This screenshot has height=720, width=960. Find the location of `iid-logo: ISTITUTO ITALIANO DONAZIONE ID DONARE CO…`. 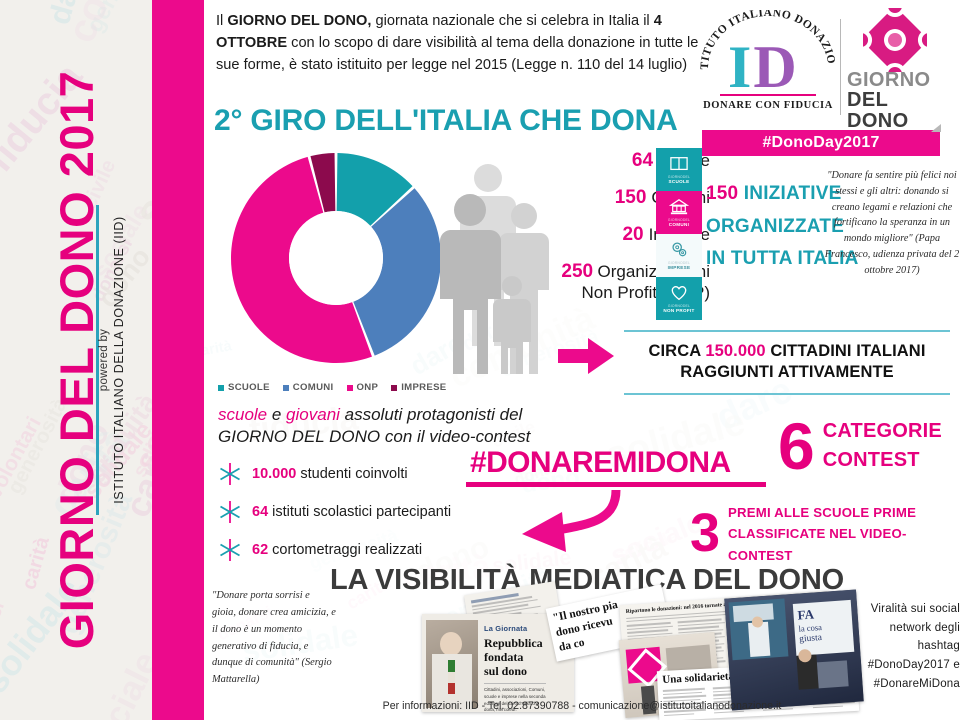

iid-logo: ISTITUTO ITALIANO DONAZIONE ID DONARE CO… is located at coordinates (768, 67).